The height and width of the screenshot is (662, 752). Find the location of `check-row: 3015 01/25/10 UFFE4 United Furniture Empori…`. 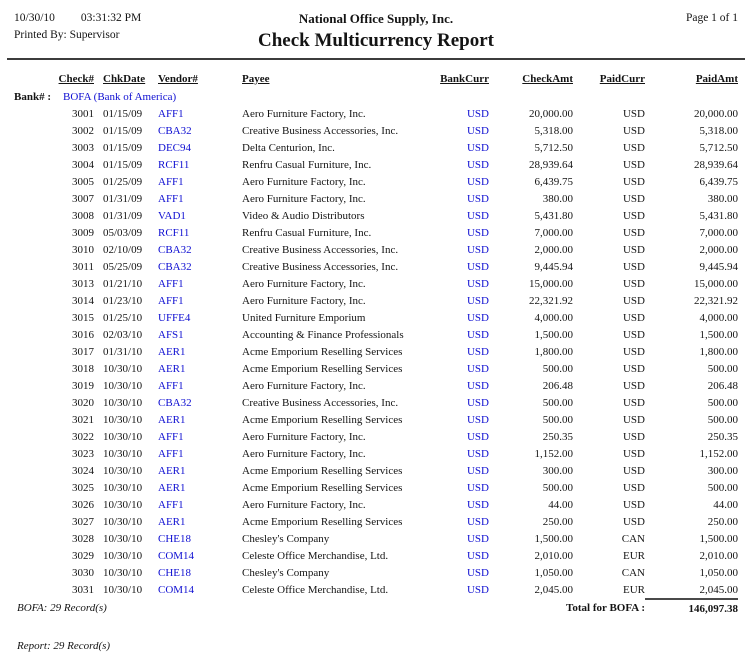

check-row: 3015 01/25/10 UFFE4 United Furniture Empori… is located at coordinates (376, 317).